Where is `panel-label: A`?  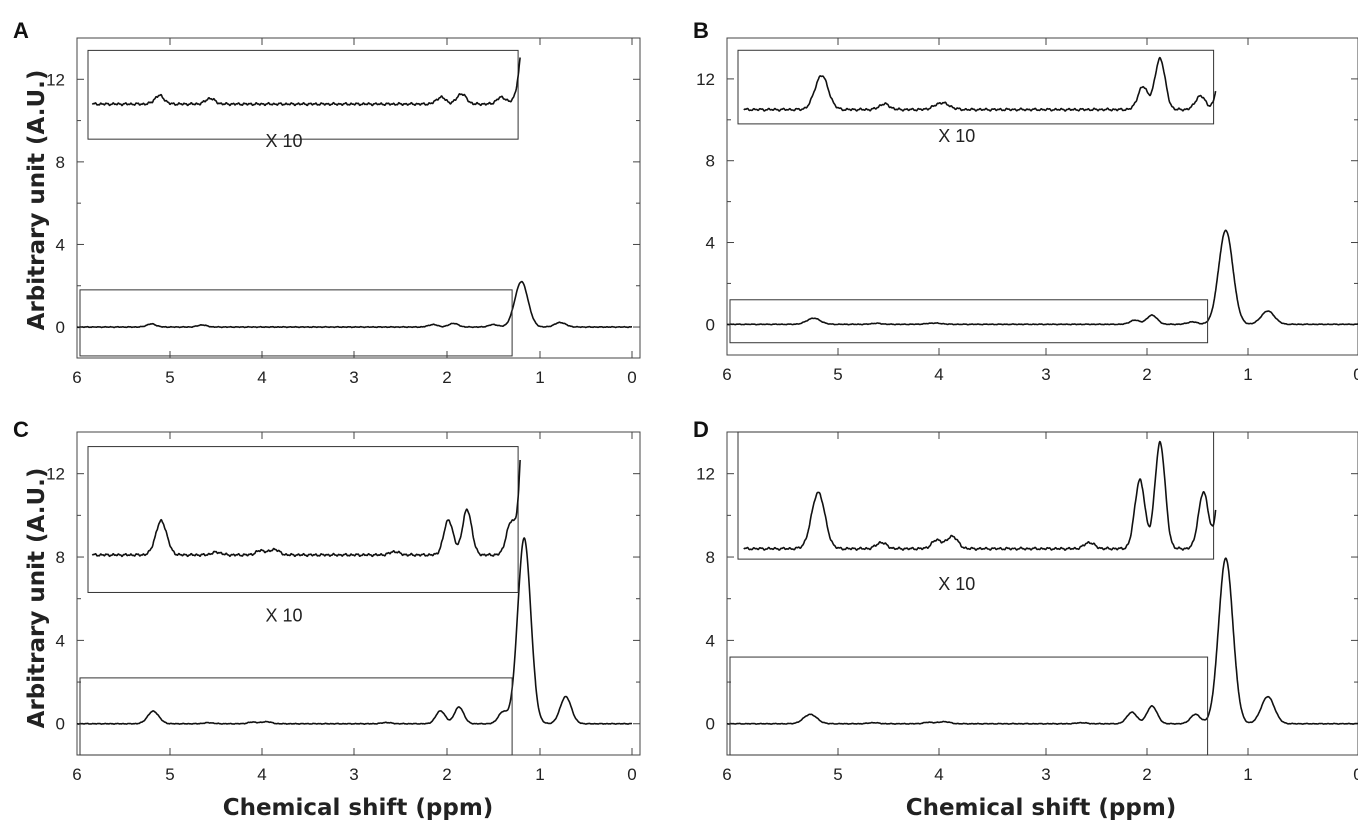
panel-label: A is located at coordinates (21, 30).